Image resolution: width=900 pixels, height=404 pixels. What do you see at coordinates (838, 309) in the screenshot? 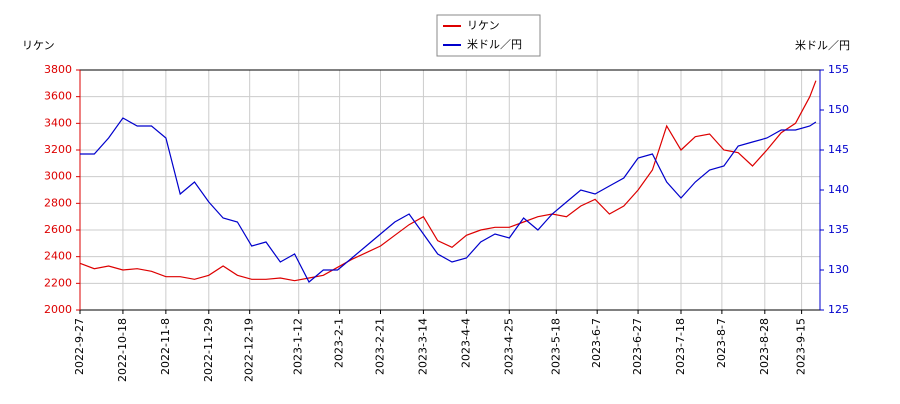
I see `y2-tick-label: 125` at bounding box center [838, 309].